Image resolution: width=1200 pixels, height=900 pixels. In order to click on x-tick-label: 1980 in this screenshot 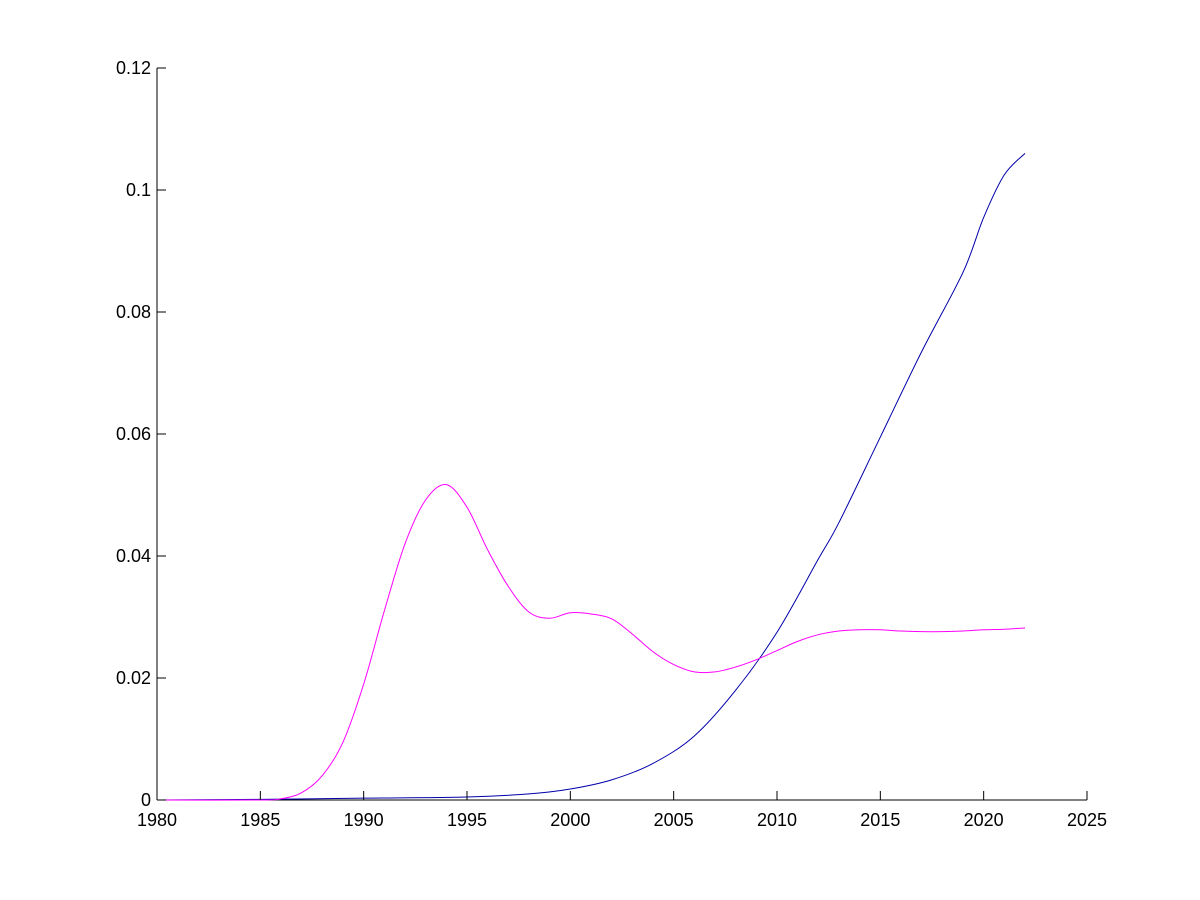, I will do `click(157, 820)`.